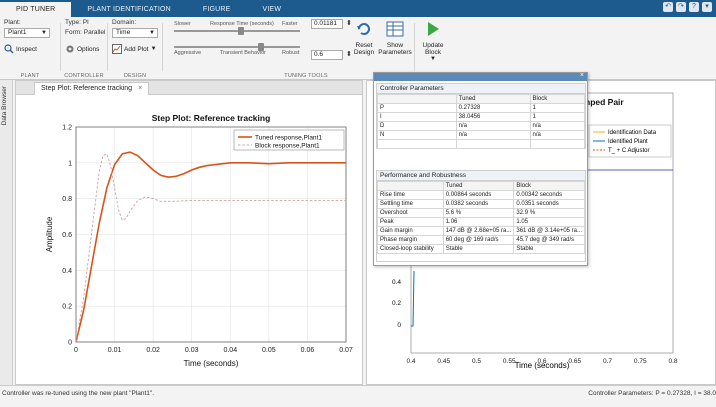  Describe the element at coordinates (364, 38) in the screenshot. I see `reset-design-button: Reset Design` at that location.